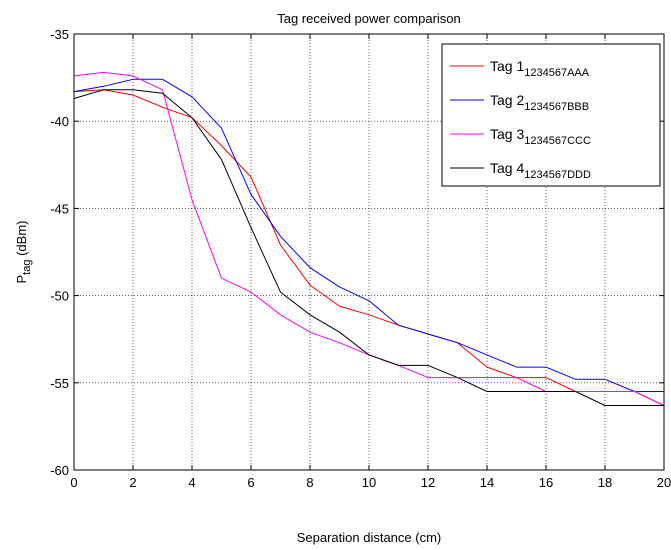 The width and height of the screenshot is (671, 550). What do you see at coordinates (507, 100) in the screenshot?
I see `legend-series-name: Tag 2` at bounding box center [507, 100].